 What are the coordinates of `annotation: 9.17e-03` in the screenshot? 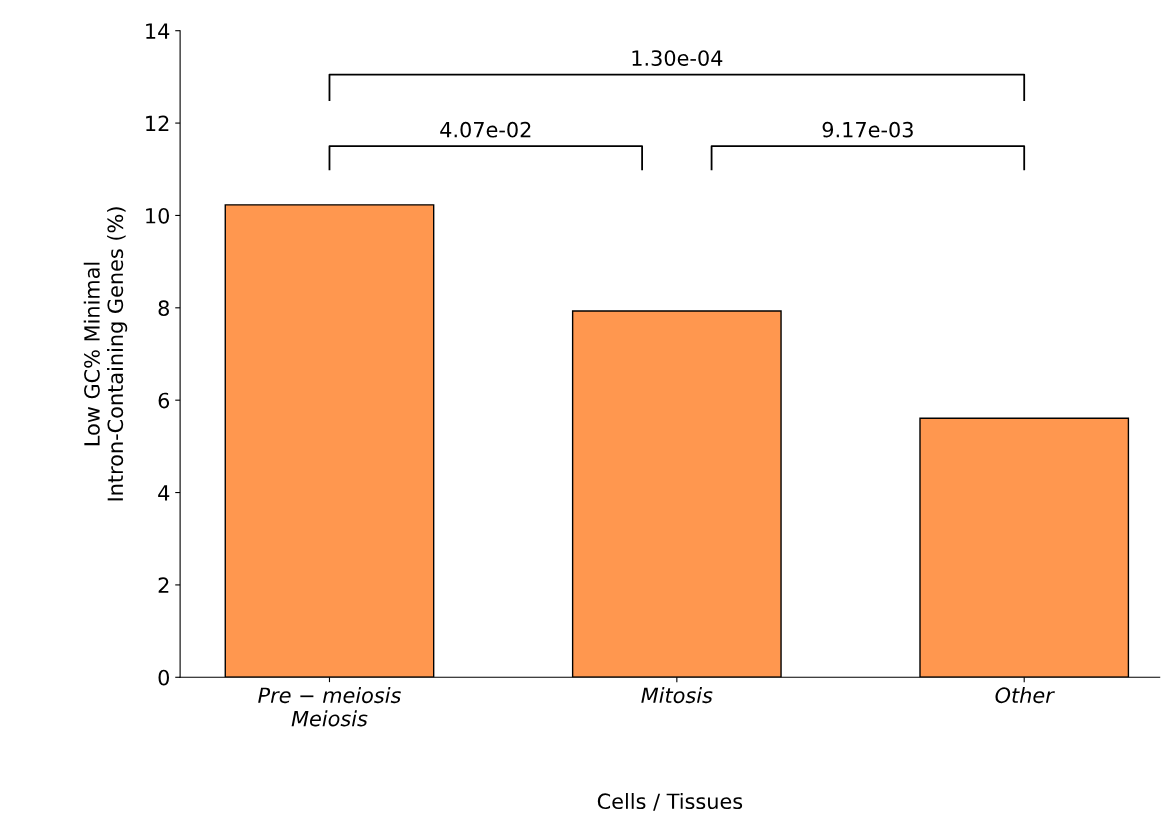 It's located at (867, 129).